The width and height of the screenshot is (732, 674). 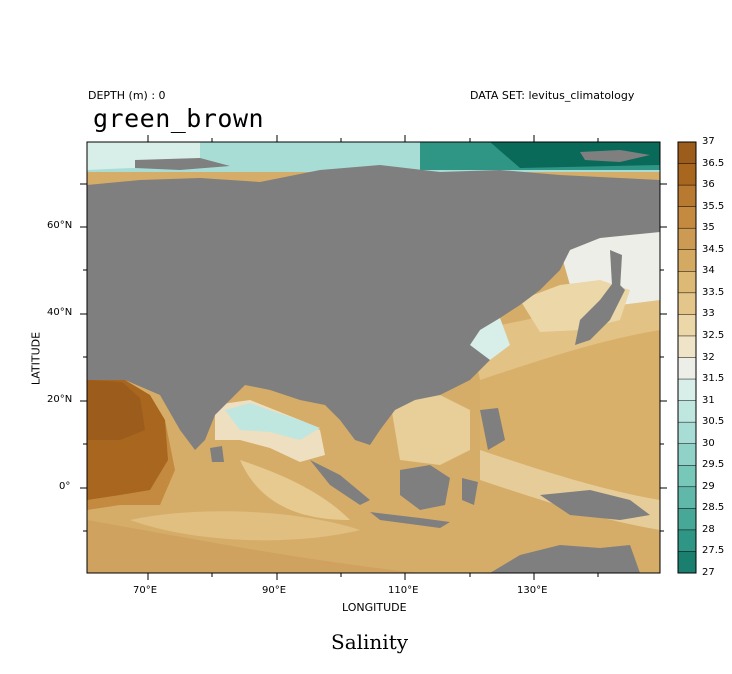 I want to click on colorbar-label: 34.5, so click(x=713, y=249).